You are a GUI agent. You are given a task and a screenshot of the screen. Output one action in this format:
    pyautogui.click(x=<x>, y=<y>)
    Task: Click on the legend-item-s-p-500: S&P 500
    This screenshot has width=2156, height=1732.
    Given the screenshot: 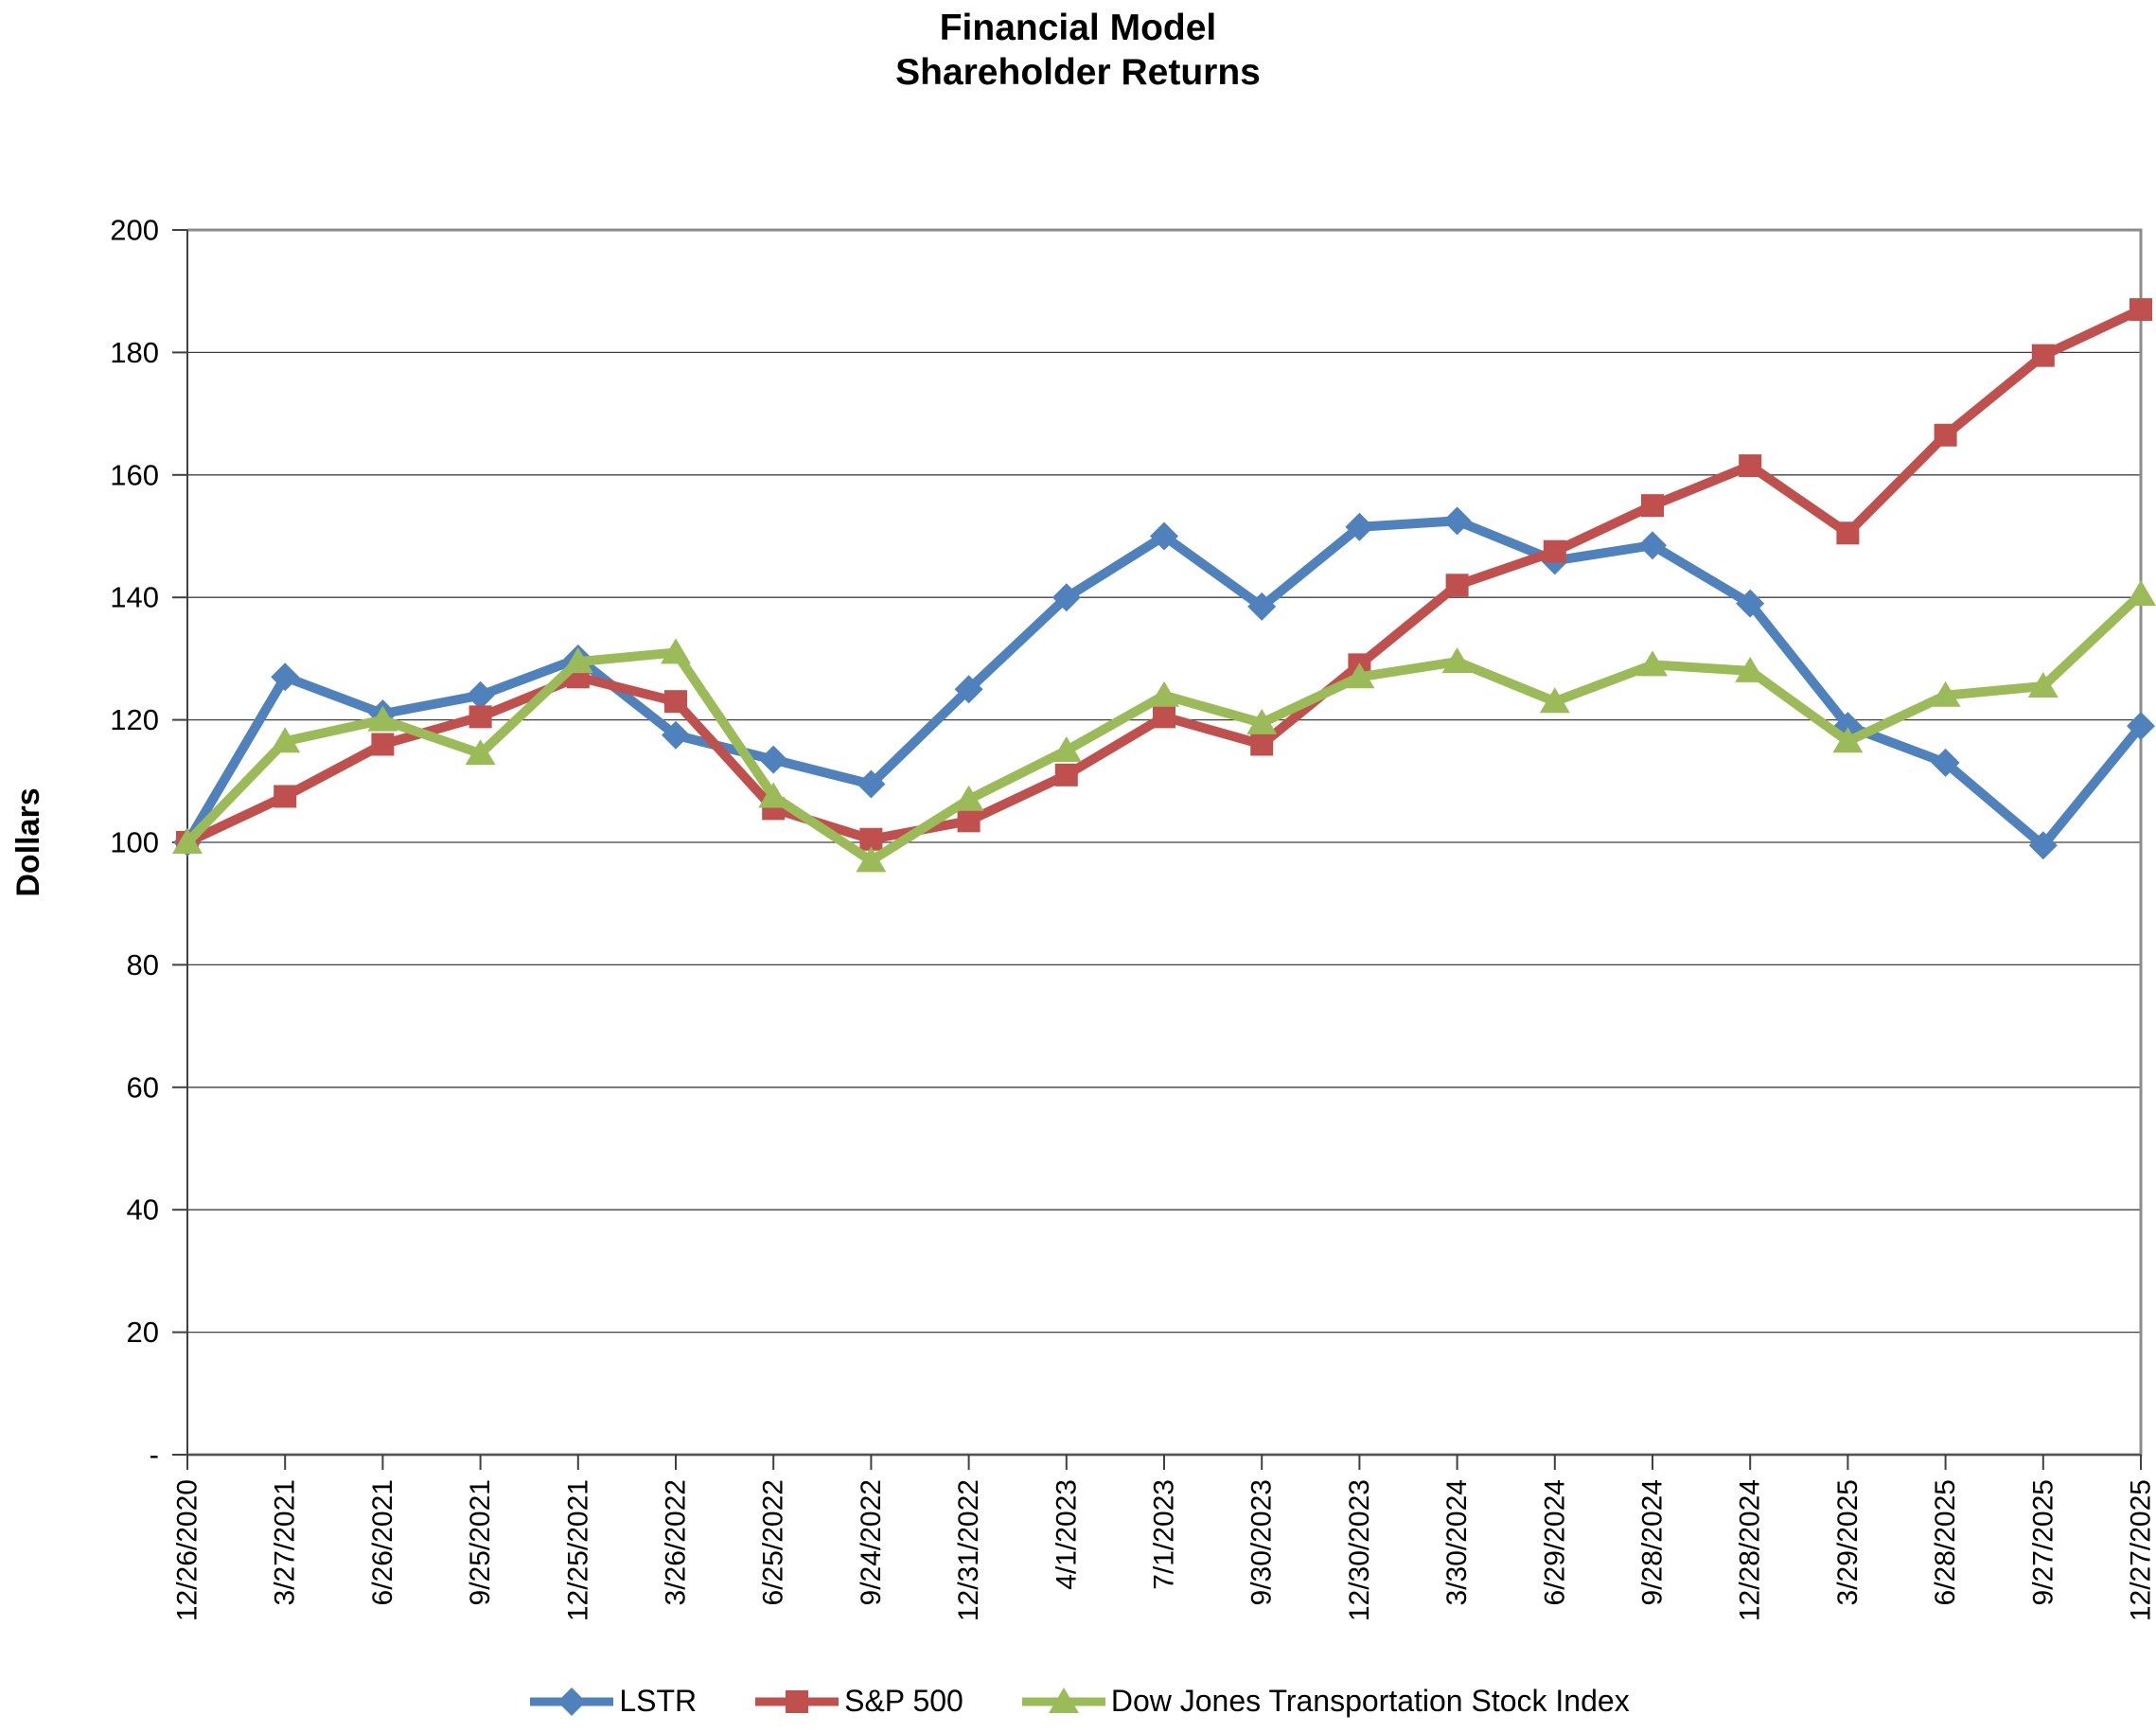 What is the action you would take?
    pyautogui.click(x=857, y=1701)
    